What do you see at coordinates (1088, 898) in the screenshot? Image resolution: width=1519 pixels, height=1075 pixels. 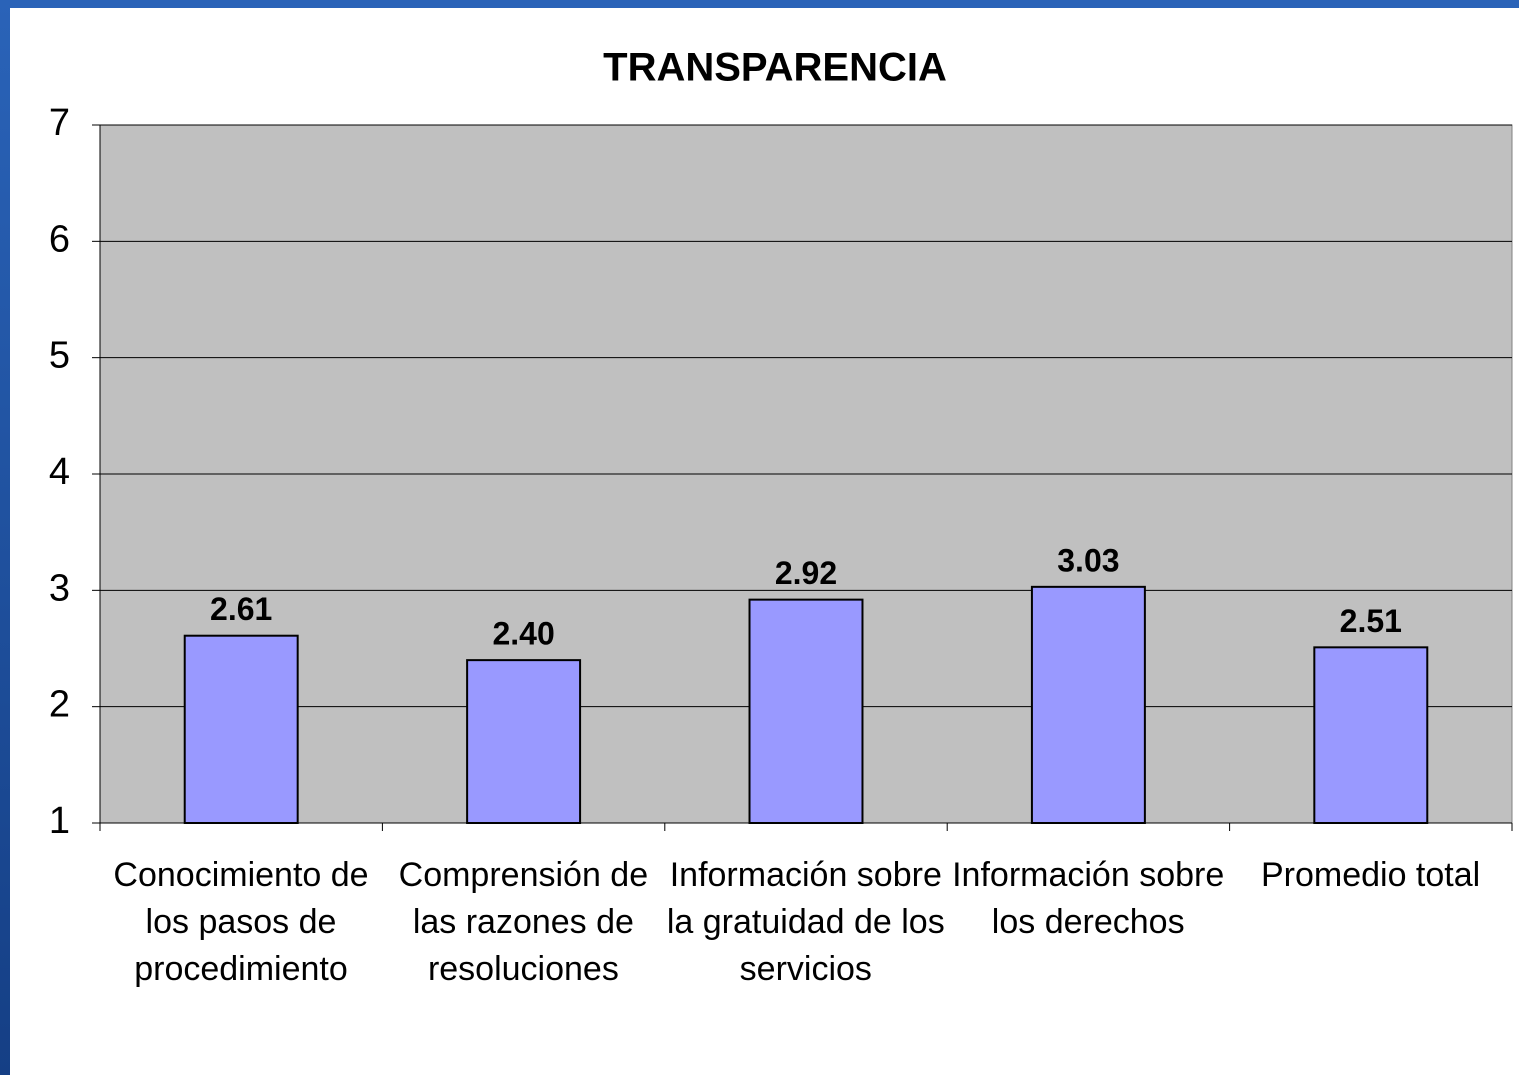 I see `x-tick-label: Información sobre los derechos` at bounding box center [1088, 898].